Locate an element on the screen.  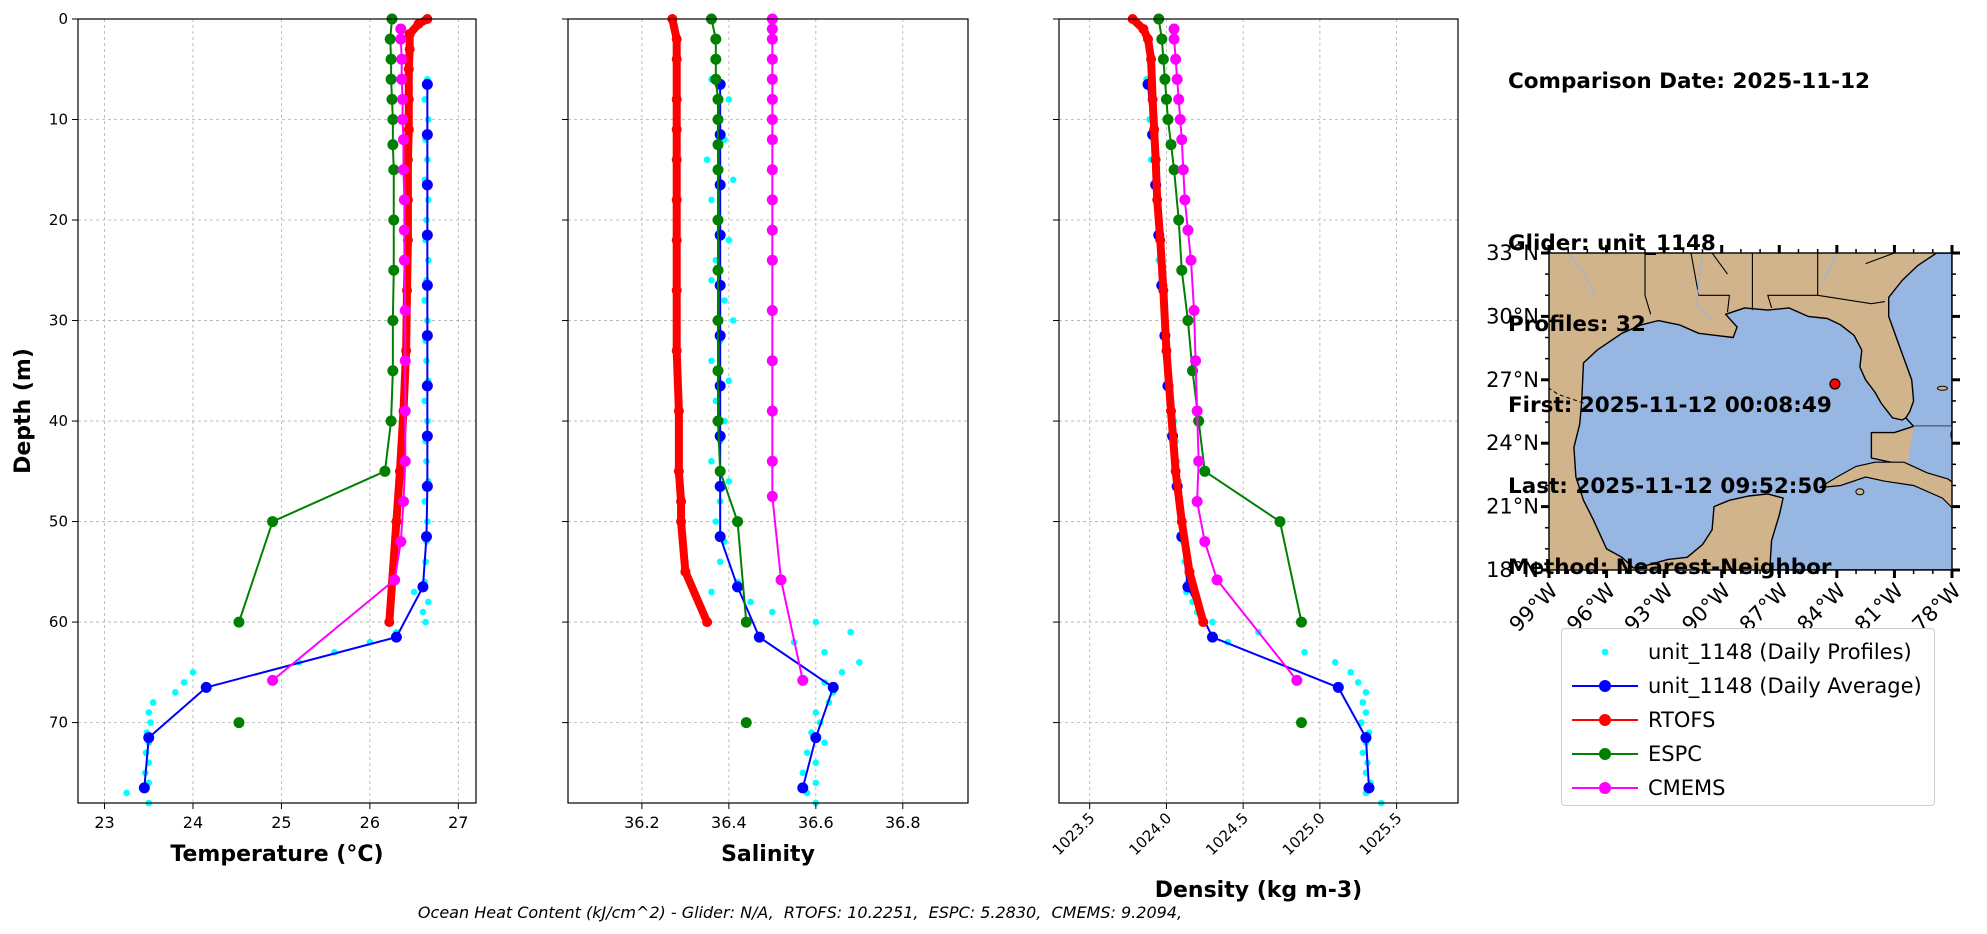
x-tick-label: 24 is located at coordinates (193, 822).